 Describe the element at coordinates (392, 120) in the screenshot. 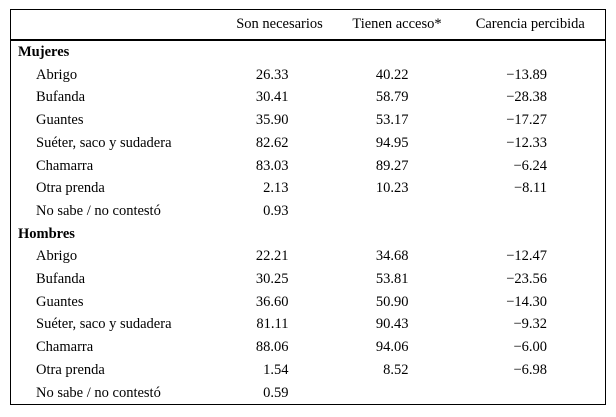

I see `value-tienen-acceso: 53.17` at that location.